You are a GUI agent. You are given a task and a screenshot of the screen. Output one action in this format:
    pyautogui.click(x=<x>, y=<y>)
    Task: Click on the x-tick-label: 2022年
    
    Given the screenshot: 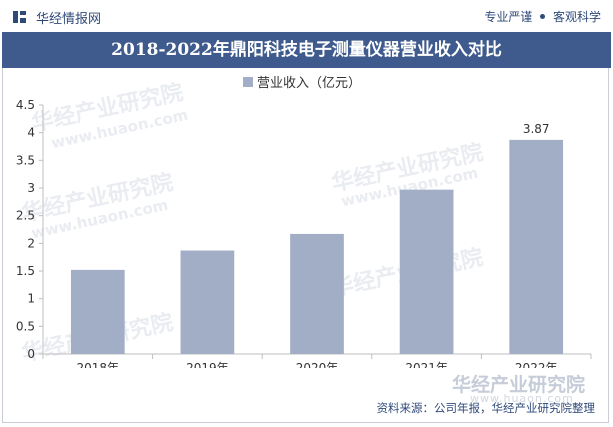 What is the action you would take?
    pyautogui.click(x=536, y=364)
    